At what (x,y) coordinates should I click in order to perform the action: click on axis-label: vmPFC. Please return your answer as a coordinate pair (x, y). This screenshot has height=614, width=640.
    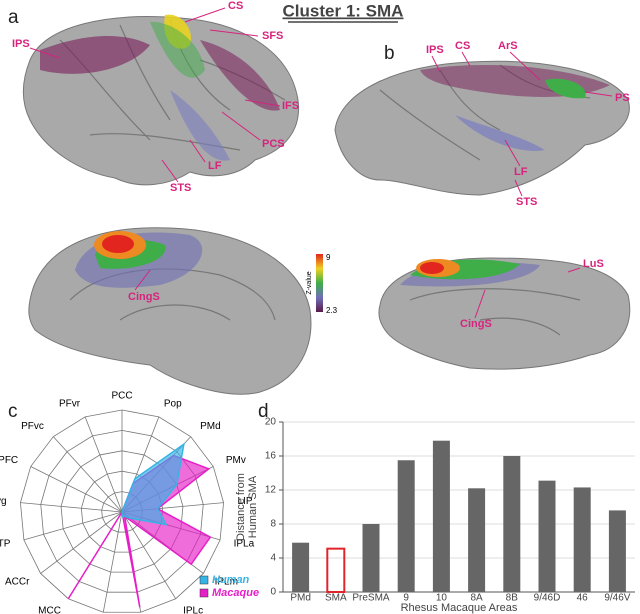
    Looking at the image, I should click on (9, 460).